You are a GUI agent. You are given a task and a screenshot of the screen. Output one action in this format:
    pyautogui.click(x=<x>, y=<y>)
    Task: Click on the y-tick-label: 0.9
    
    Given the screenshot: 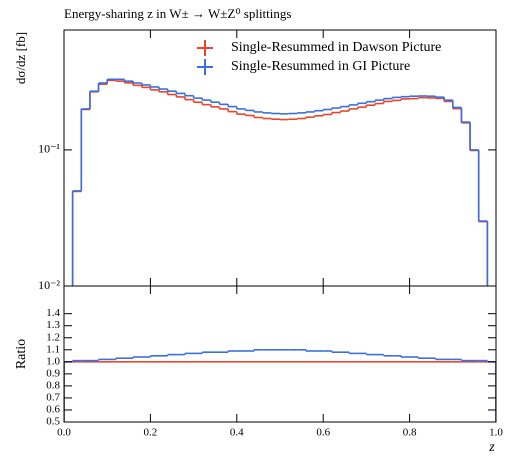 What is the action you would take?
    pyautogui.click(x=53, y=373)
    